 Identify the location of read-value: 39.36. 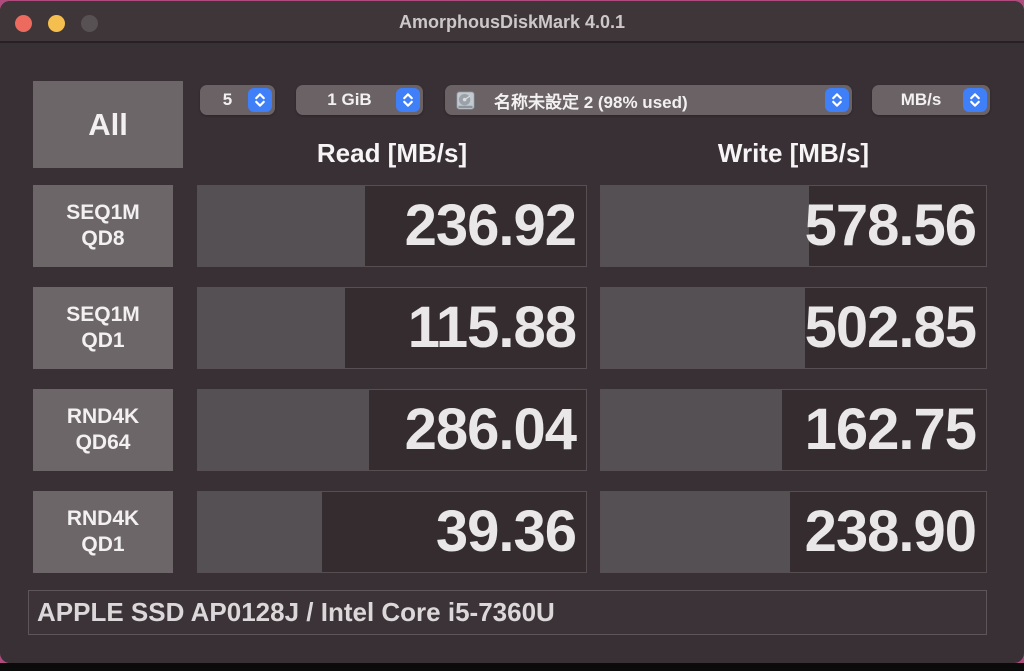
(506, 531).